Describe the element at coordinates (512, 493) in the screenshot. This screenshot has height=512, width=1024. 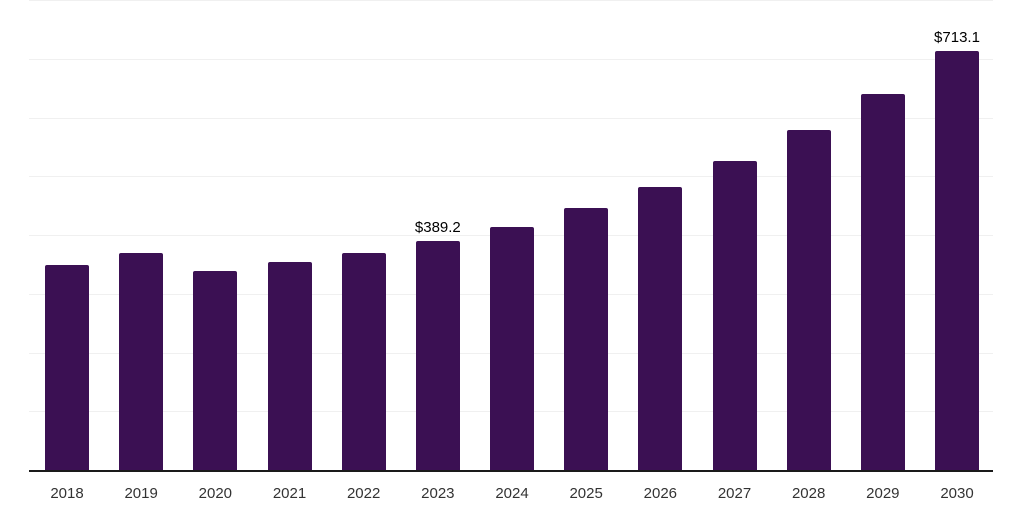
I see `x-tick-2024: 2024` at that location.